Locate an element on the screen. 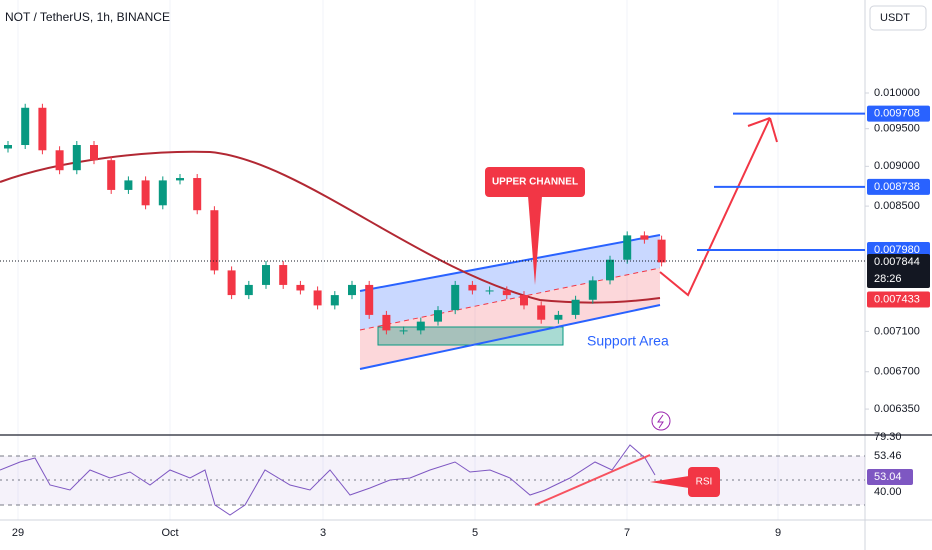  ma-label: 0.007433 is located at coordinates (897, 299).